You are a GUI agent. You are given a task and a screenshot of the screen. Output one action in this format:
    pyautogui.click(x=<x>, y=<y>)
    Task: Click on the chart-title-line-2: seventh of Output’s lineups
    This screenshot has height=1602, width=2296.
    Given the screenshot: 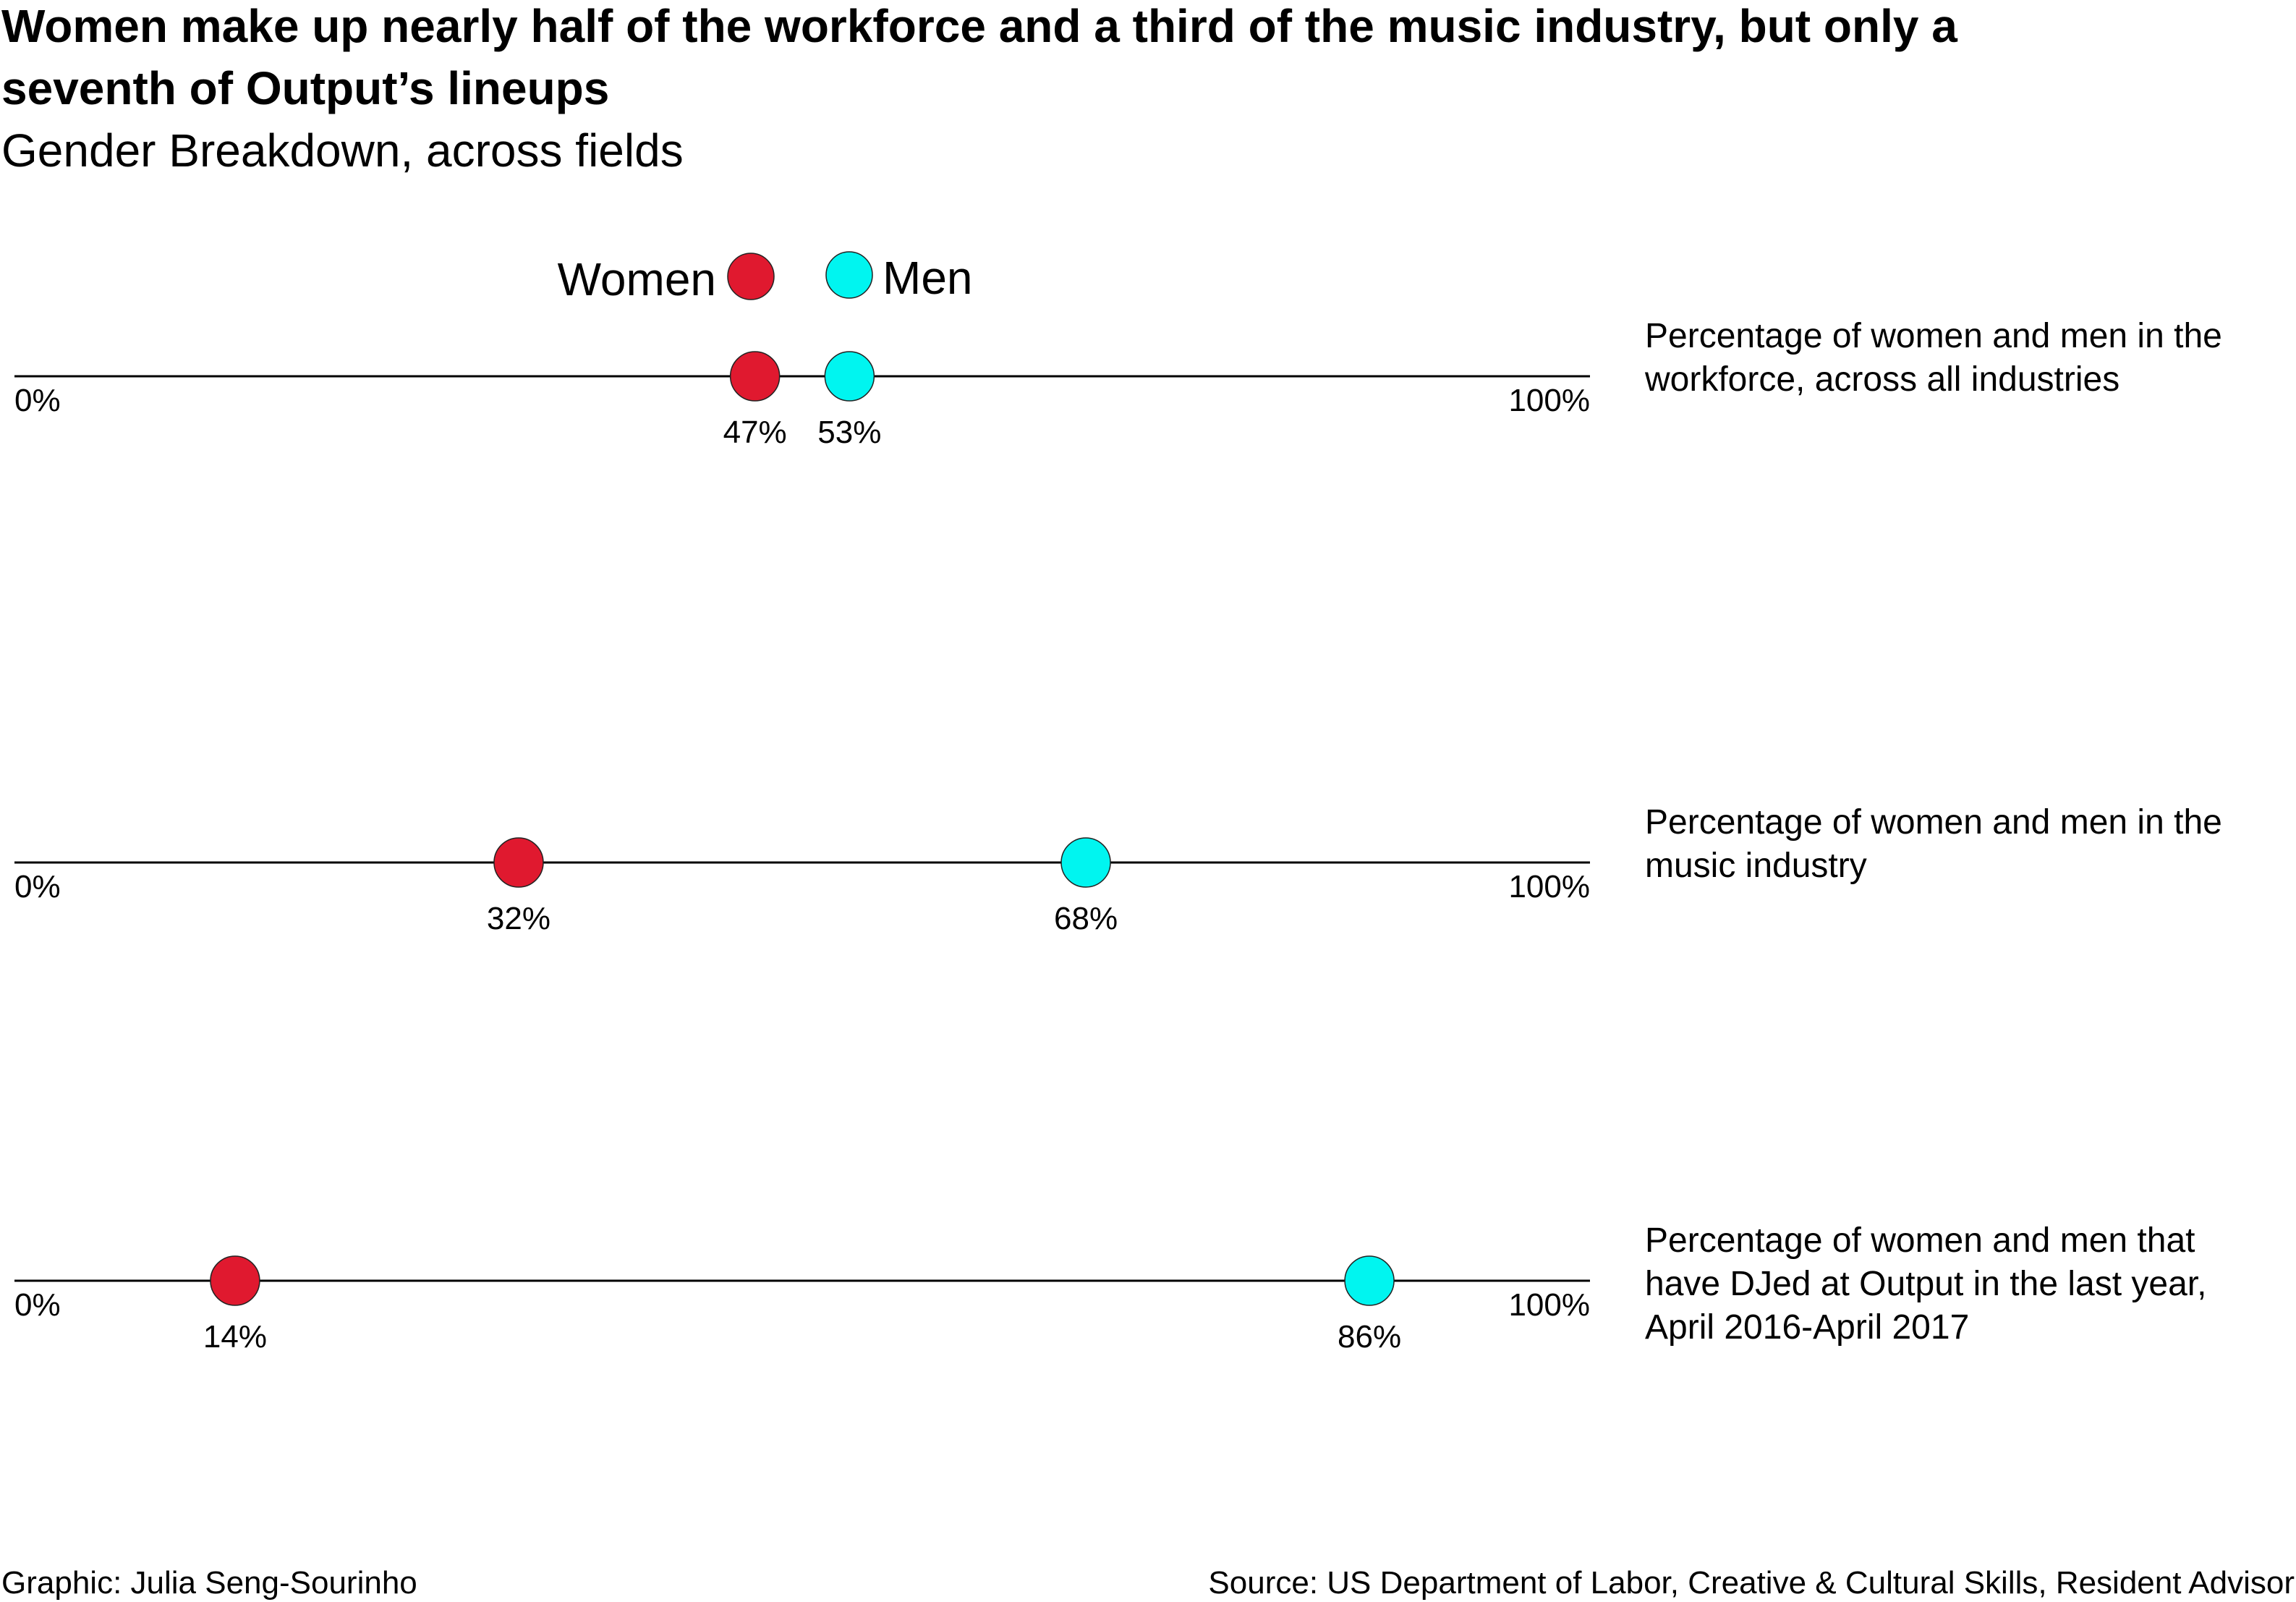 What is the action you would take?
    pyautogui.click(x=305, y=88)
    